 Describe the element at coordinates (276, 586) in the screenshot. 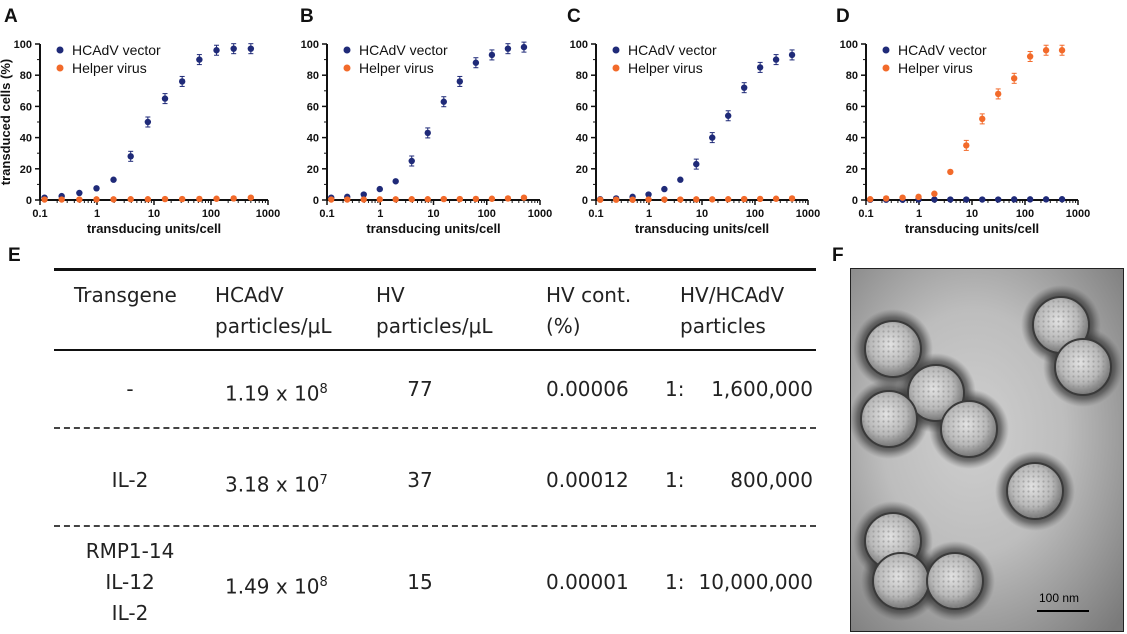

I see `table-cell-hcadv: 1.49 x 108` at that location.